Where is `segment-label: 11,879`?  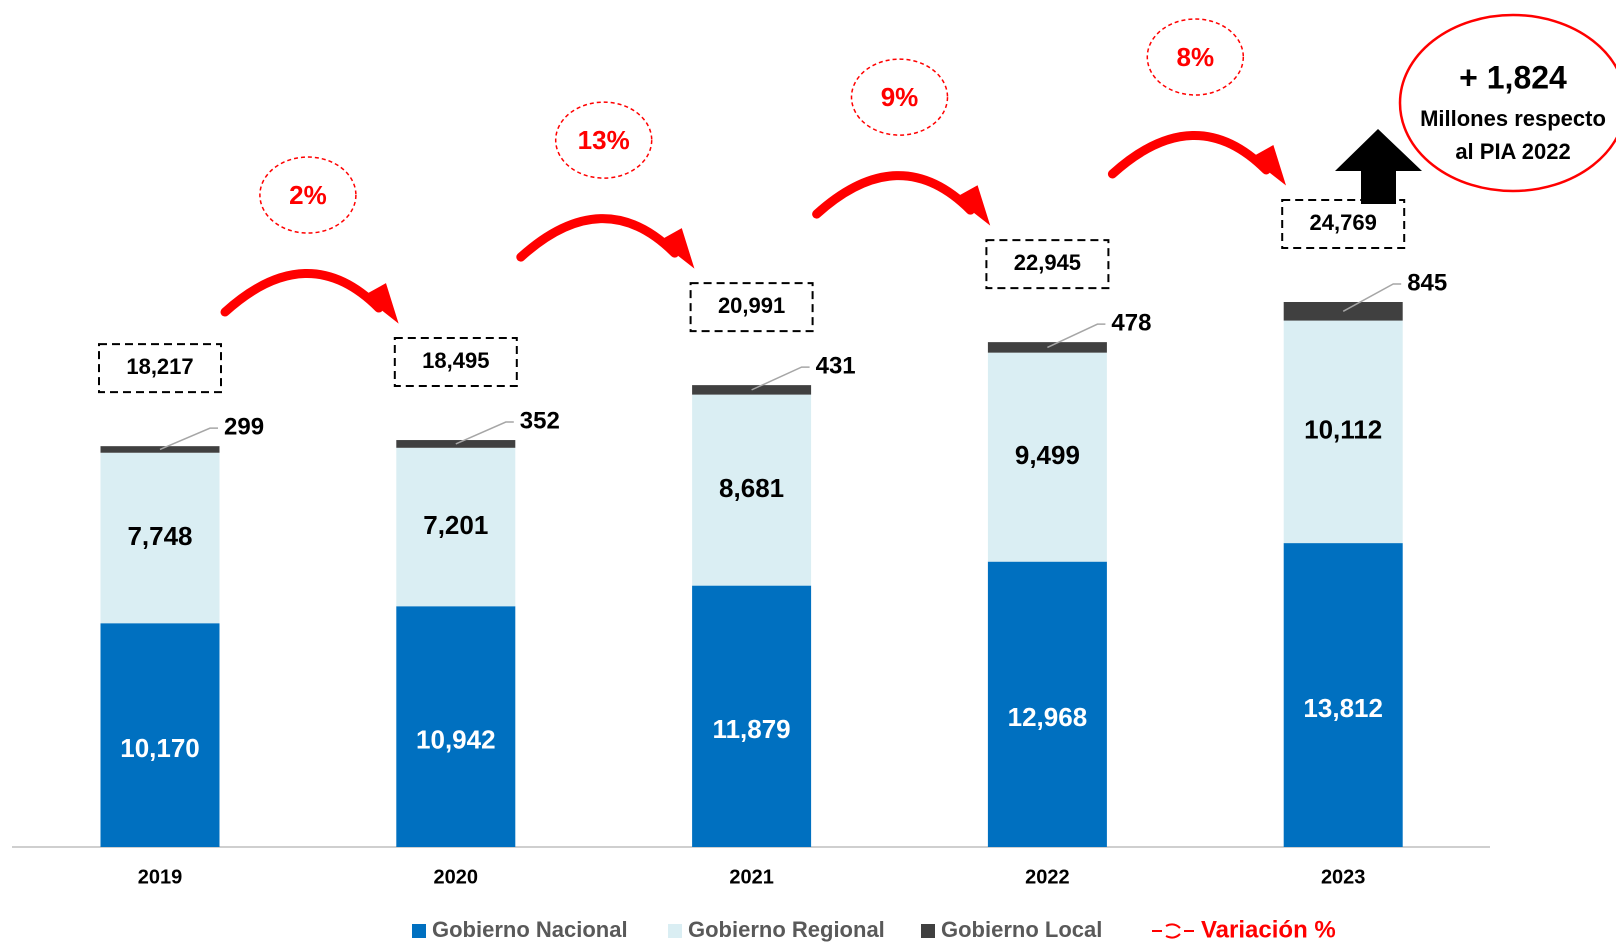 segment-label: 11,879 is located at coordinates (752, 729).